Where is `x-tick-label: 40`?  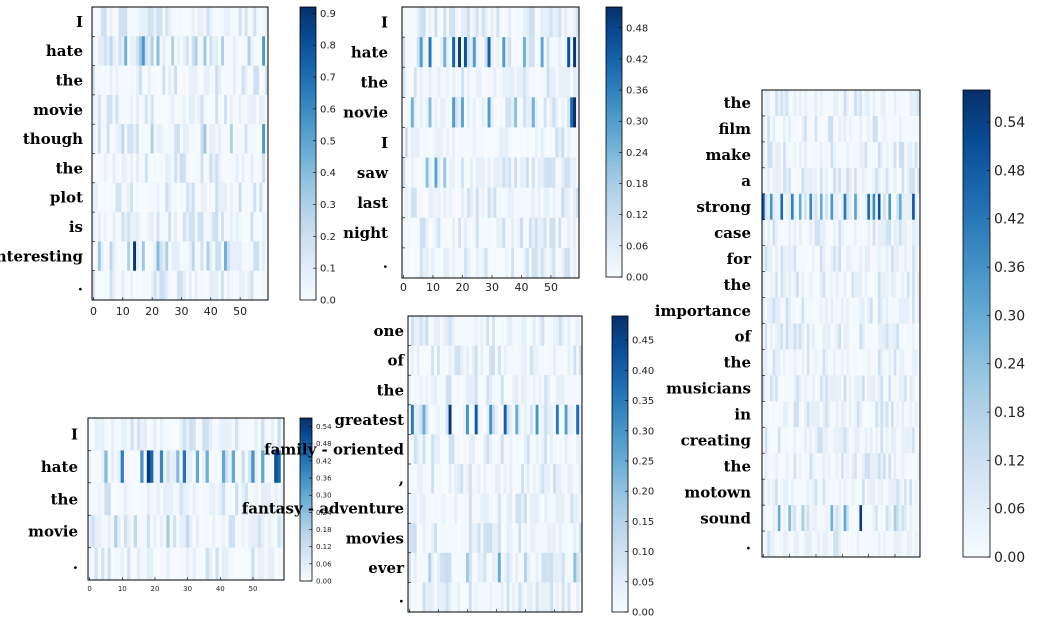
x-tick-label: 40 is located at coordinates (211, 311).